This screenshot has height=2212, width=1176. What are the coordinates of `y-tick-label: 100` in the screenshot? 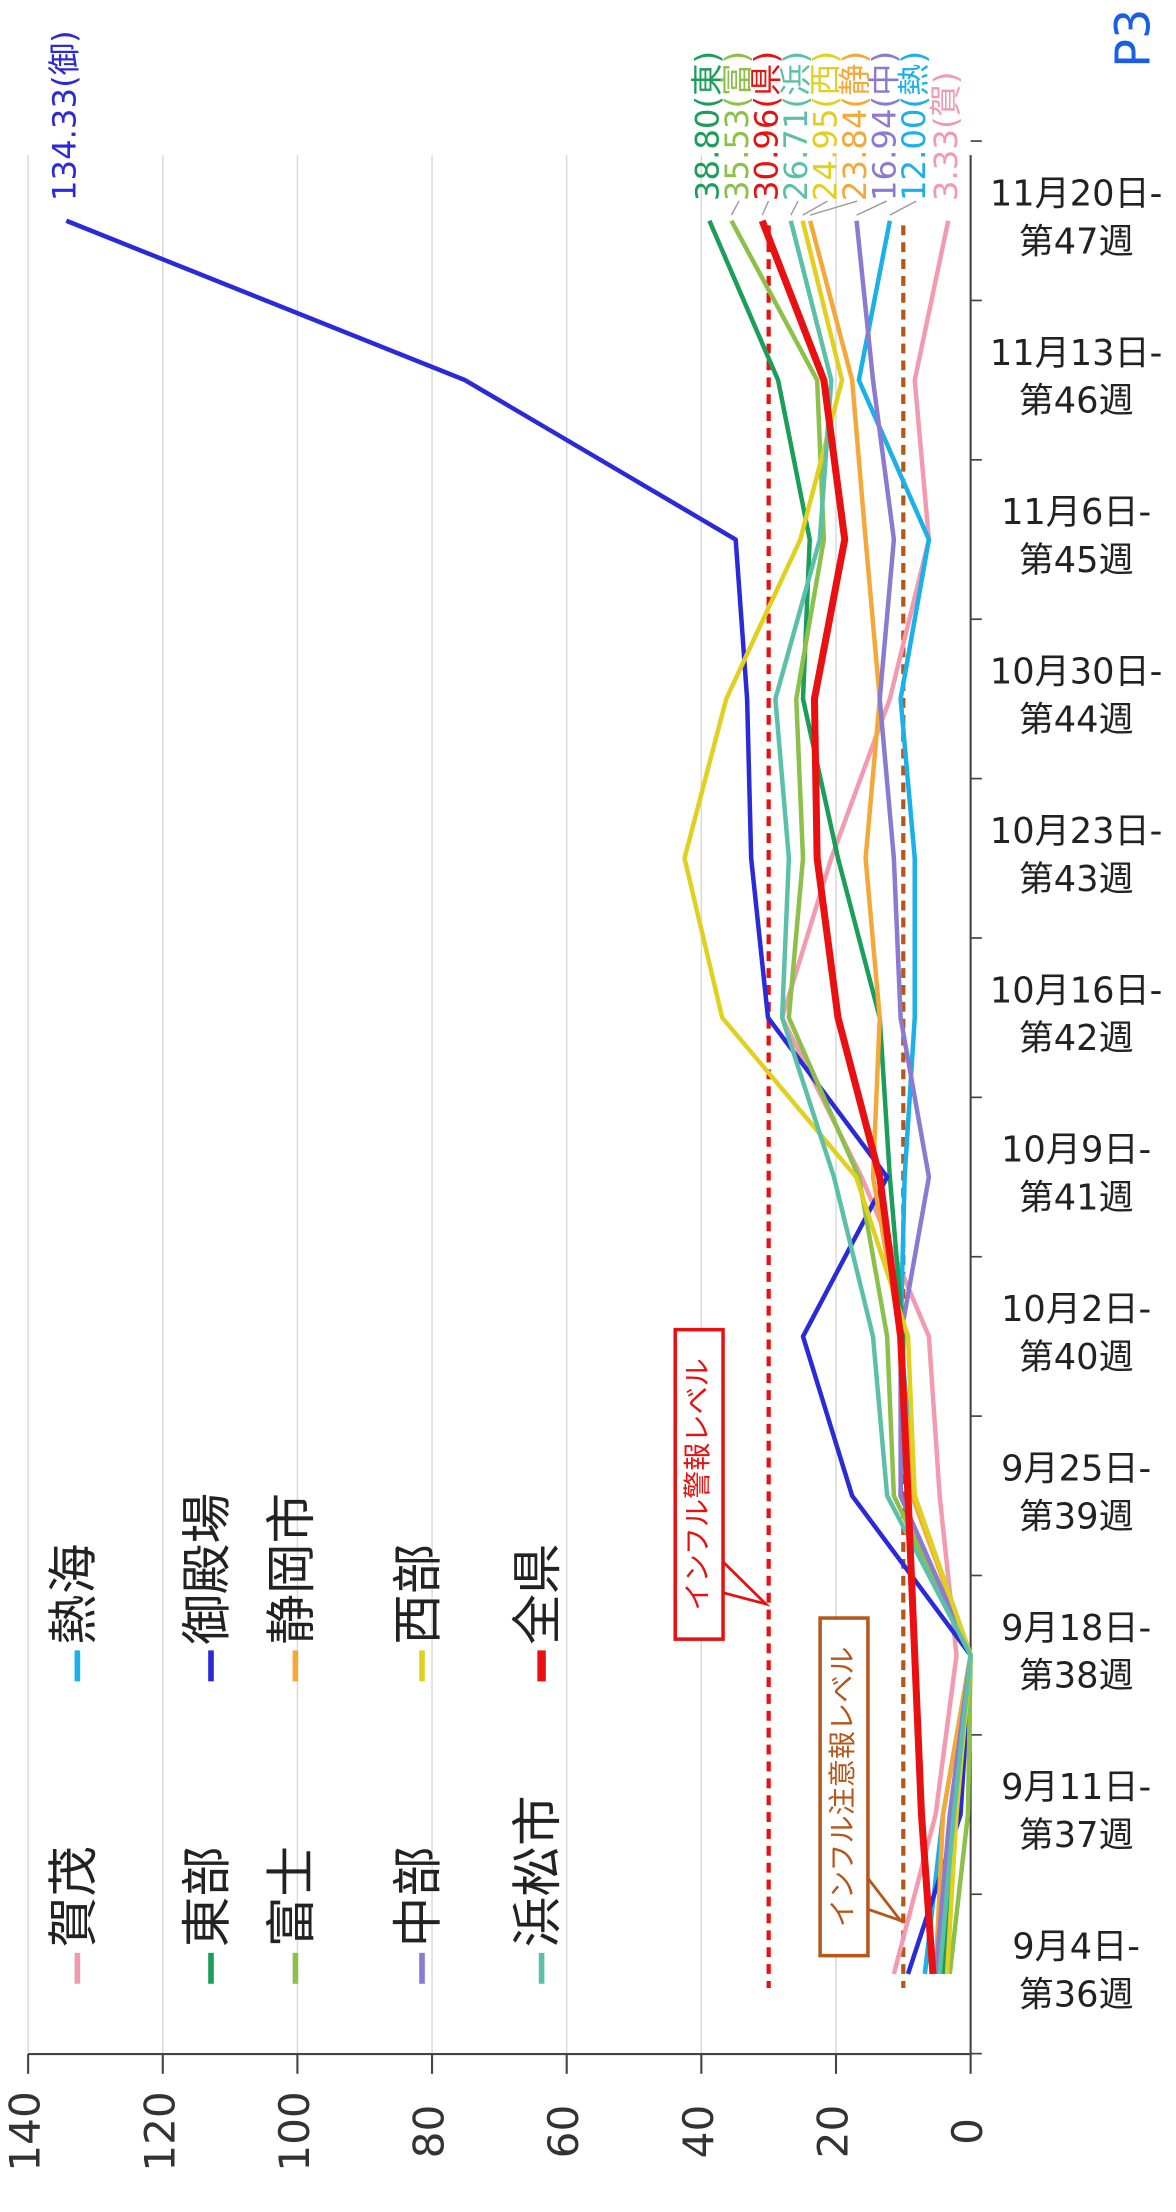 It's located at (294, 2131).